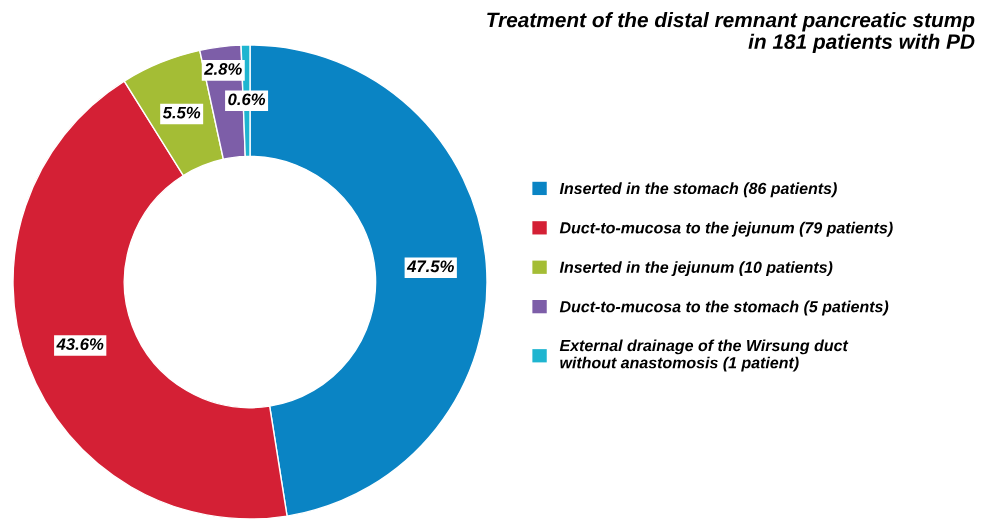  Describe the element at coordinates (181, 112) in the screenshot. I see `data-label: 5.5%` at that location.